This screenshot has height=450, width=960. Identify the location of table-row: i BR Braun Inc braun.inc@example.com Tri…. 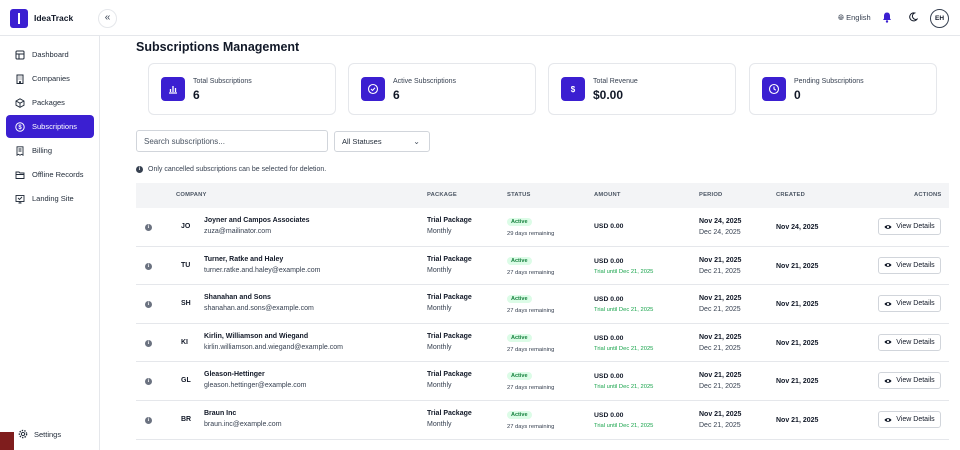
(542, 420).